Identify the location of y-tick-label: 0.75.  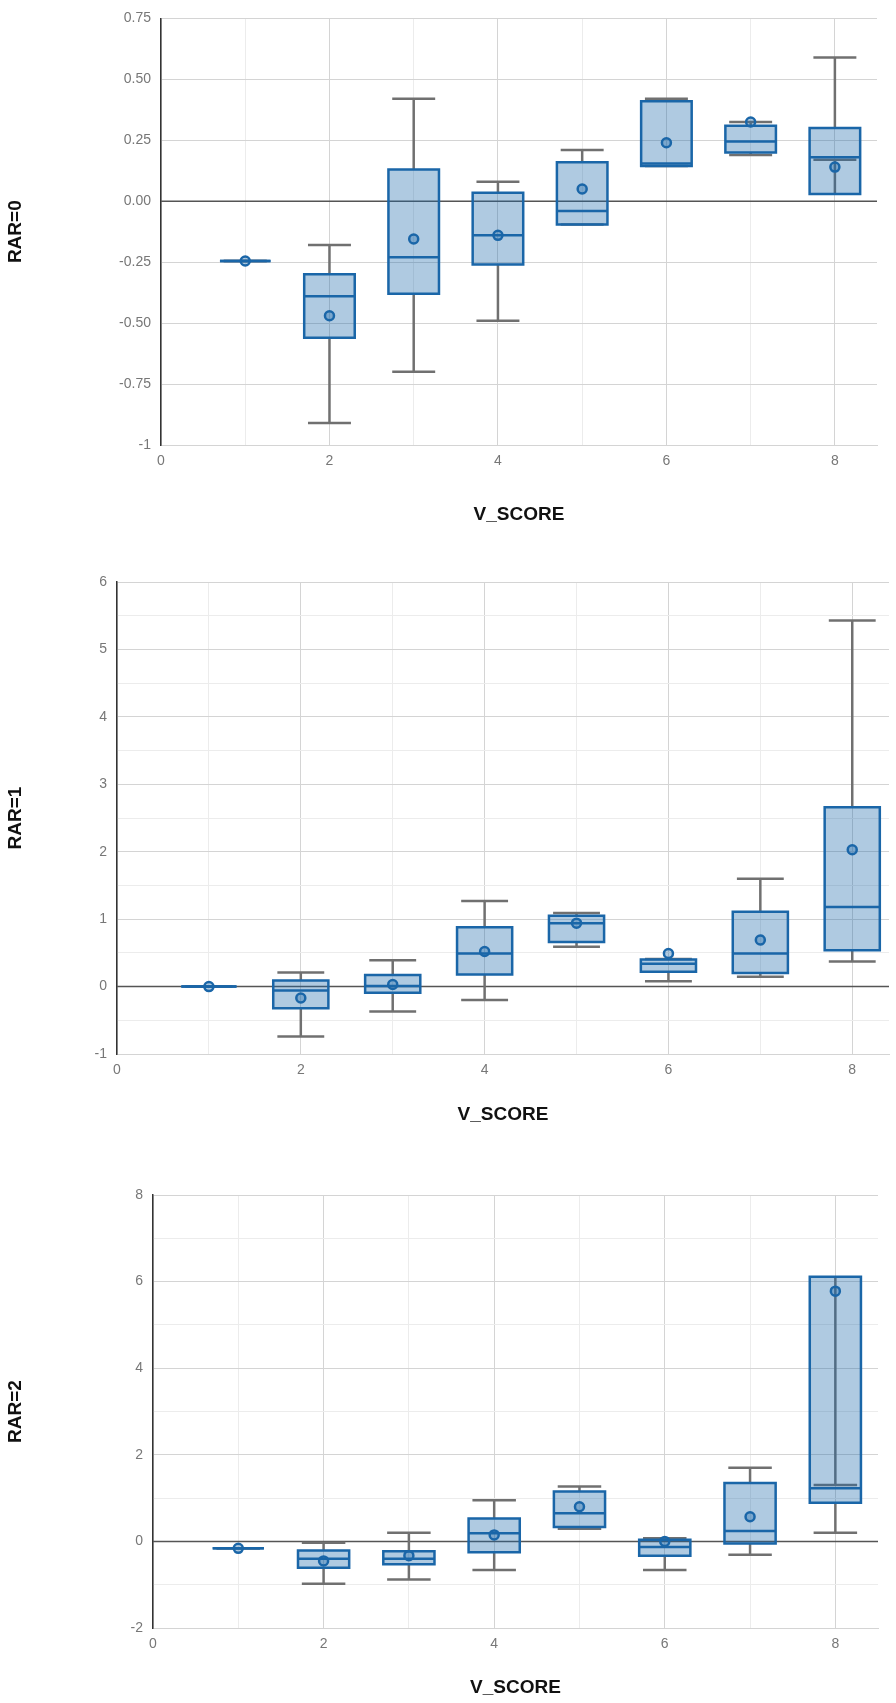
(137, 17).